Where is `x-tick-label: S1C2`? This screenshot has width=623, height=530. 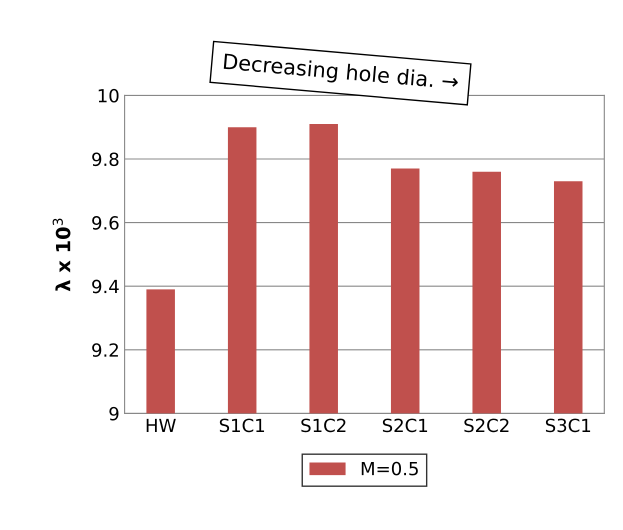
x-tick-label: S1C2 is located at coordinates (323, 425).